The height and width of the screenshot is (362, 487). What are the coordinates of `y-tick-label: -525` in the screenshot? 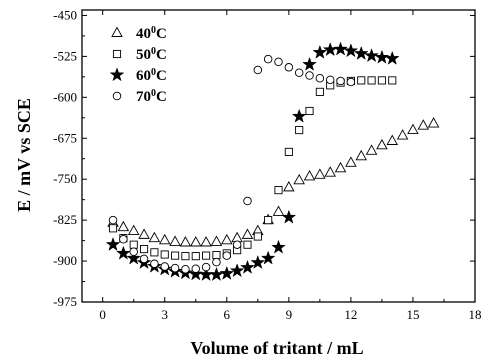 It's located at (65, 55).